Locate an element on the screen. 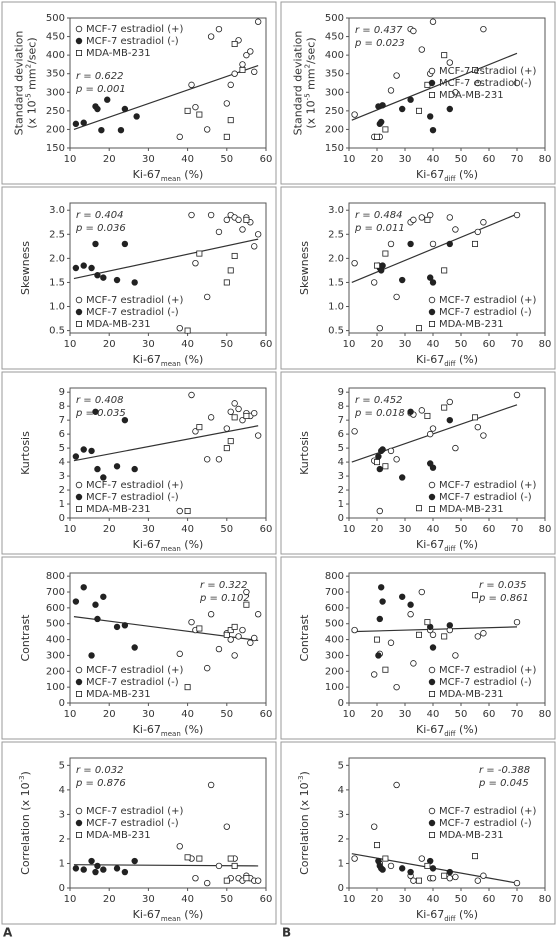  annotation: p = 0.011 is located at coordinates (379, 228).